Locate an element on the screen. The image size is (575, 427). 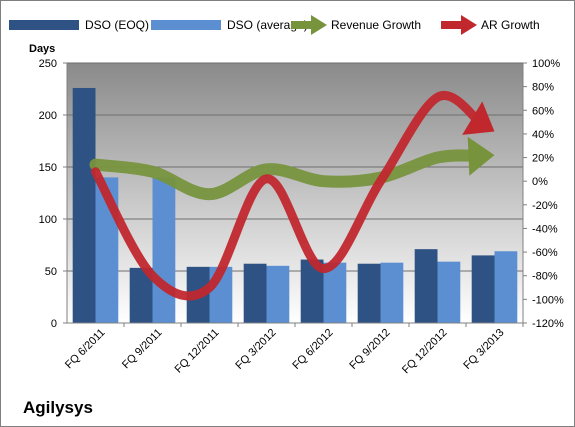
category-label: FQ 12/2012 is located at coordinates (425, 352).